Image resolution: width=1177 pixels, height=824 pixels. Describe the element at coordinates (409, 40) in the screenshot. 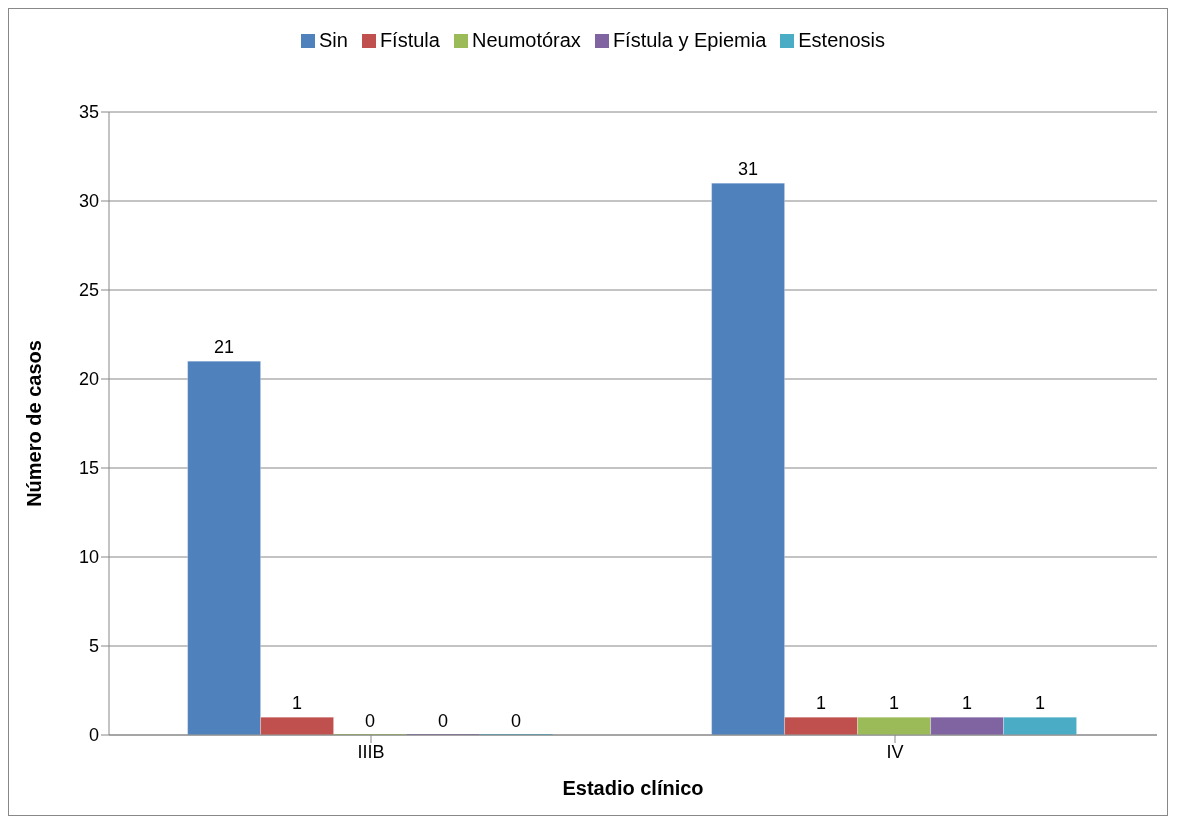

I see `legend-label: Fístula` at that location.